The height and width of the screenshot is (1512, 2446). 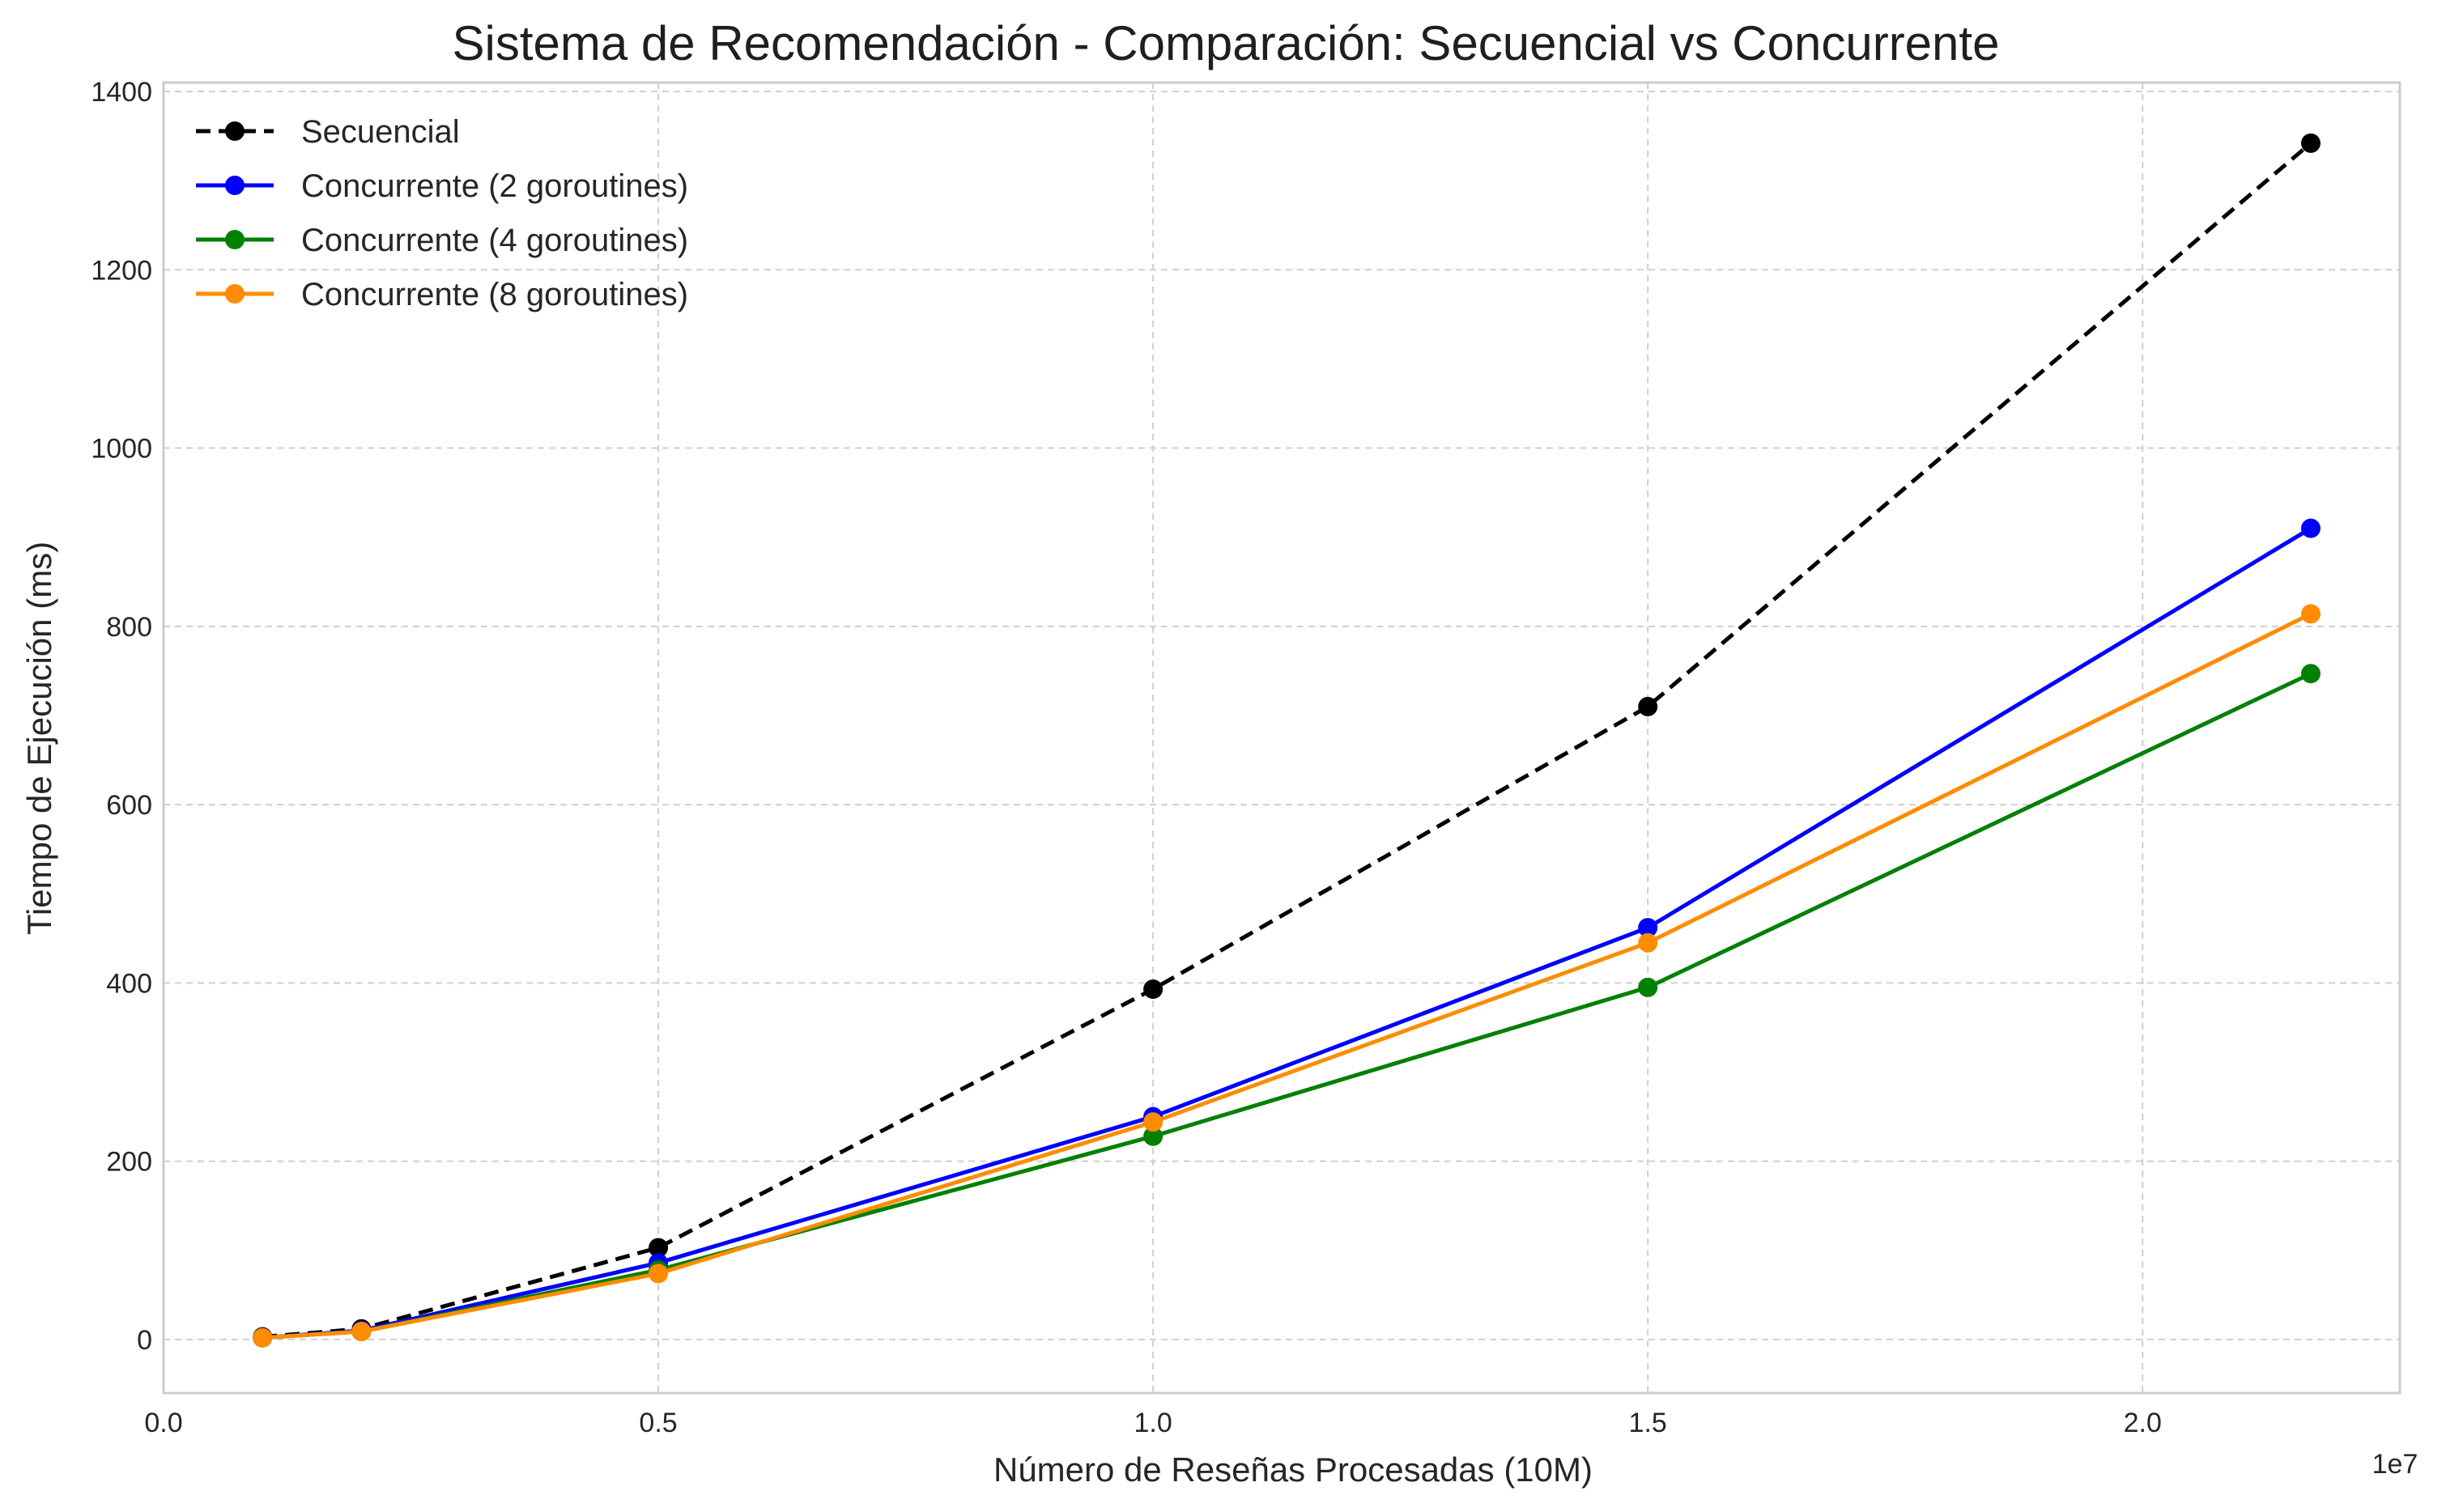 I want to click on y-tick-label: 800, so click(x=129, y=627).